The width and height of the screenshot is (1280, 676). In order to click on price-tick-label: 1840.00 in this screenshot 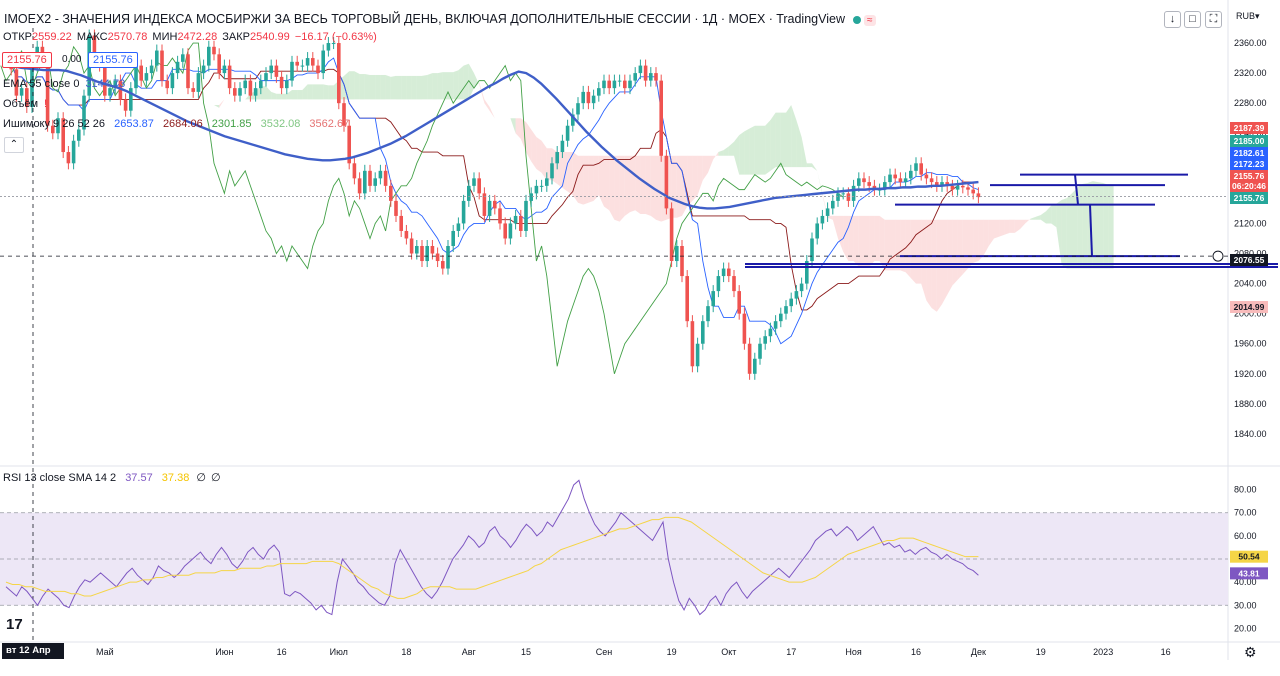, I will do `click(1250, 434)`.